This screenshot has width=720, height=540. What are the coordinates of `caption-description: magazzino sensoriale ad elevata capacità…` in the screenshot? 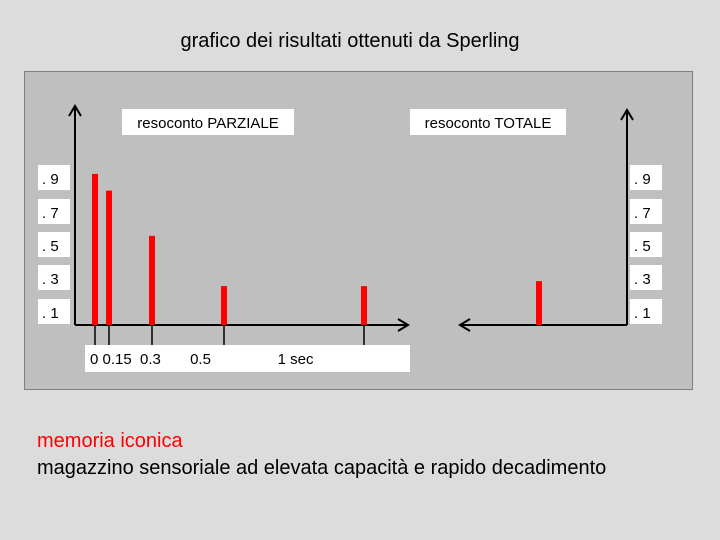 It's located at (322, 468).